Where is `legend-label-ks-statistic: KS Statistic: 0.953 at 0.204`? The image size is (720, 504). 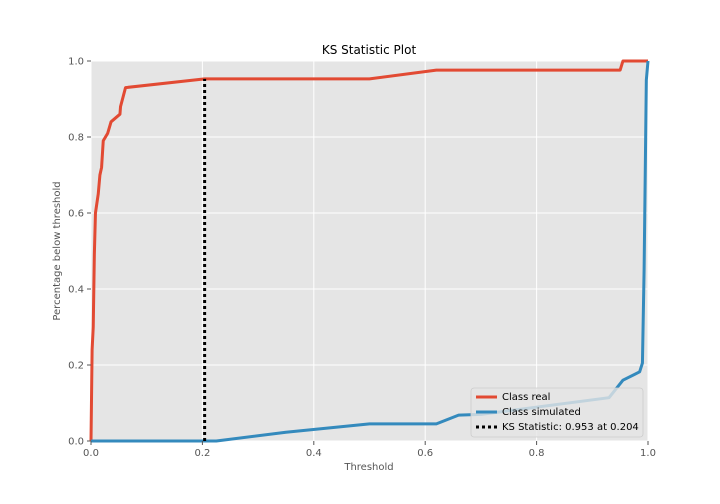 legend-label-ks-statistic: KS Statistic: 0.953 at 0.204 is located at coordinates (570, 427).